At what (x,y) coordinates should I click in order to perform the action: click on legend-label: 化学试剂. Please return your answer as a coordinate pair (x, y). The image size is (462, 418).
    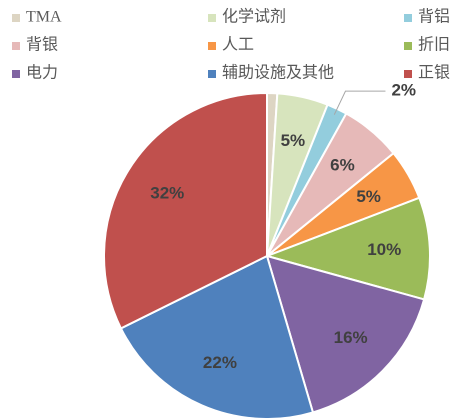
    Looking at the image, I should click on (254, 17).